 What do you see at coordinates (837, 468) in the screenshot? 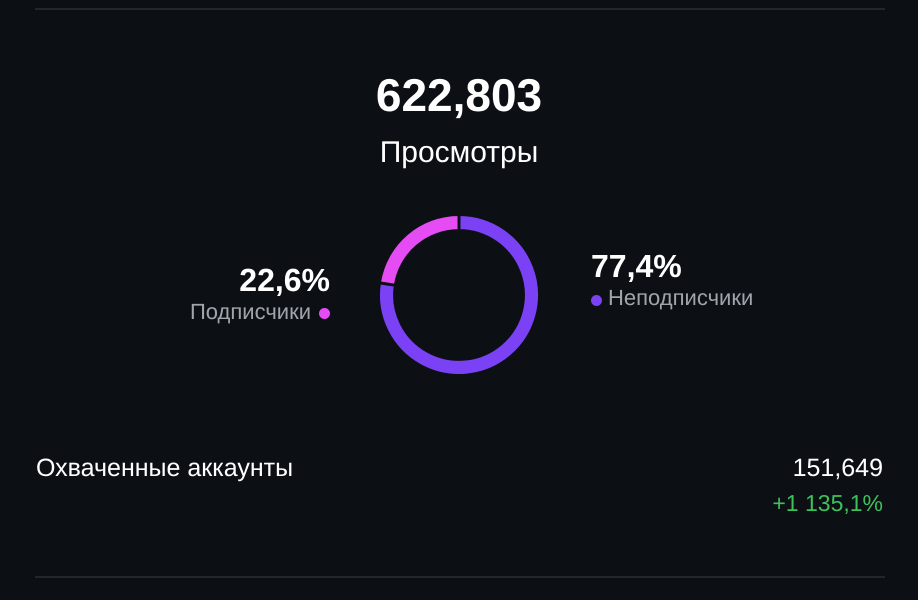
I see `text: 151,649` at bounding box center [837, 468].